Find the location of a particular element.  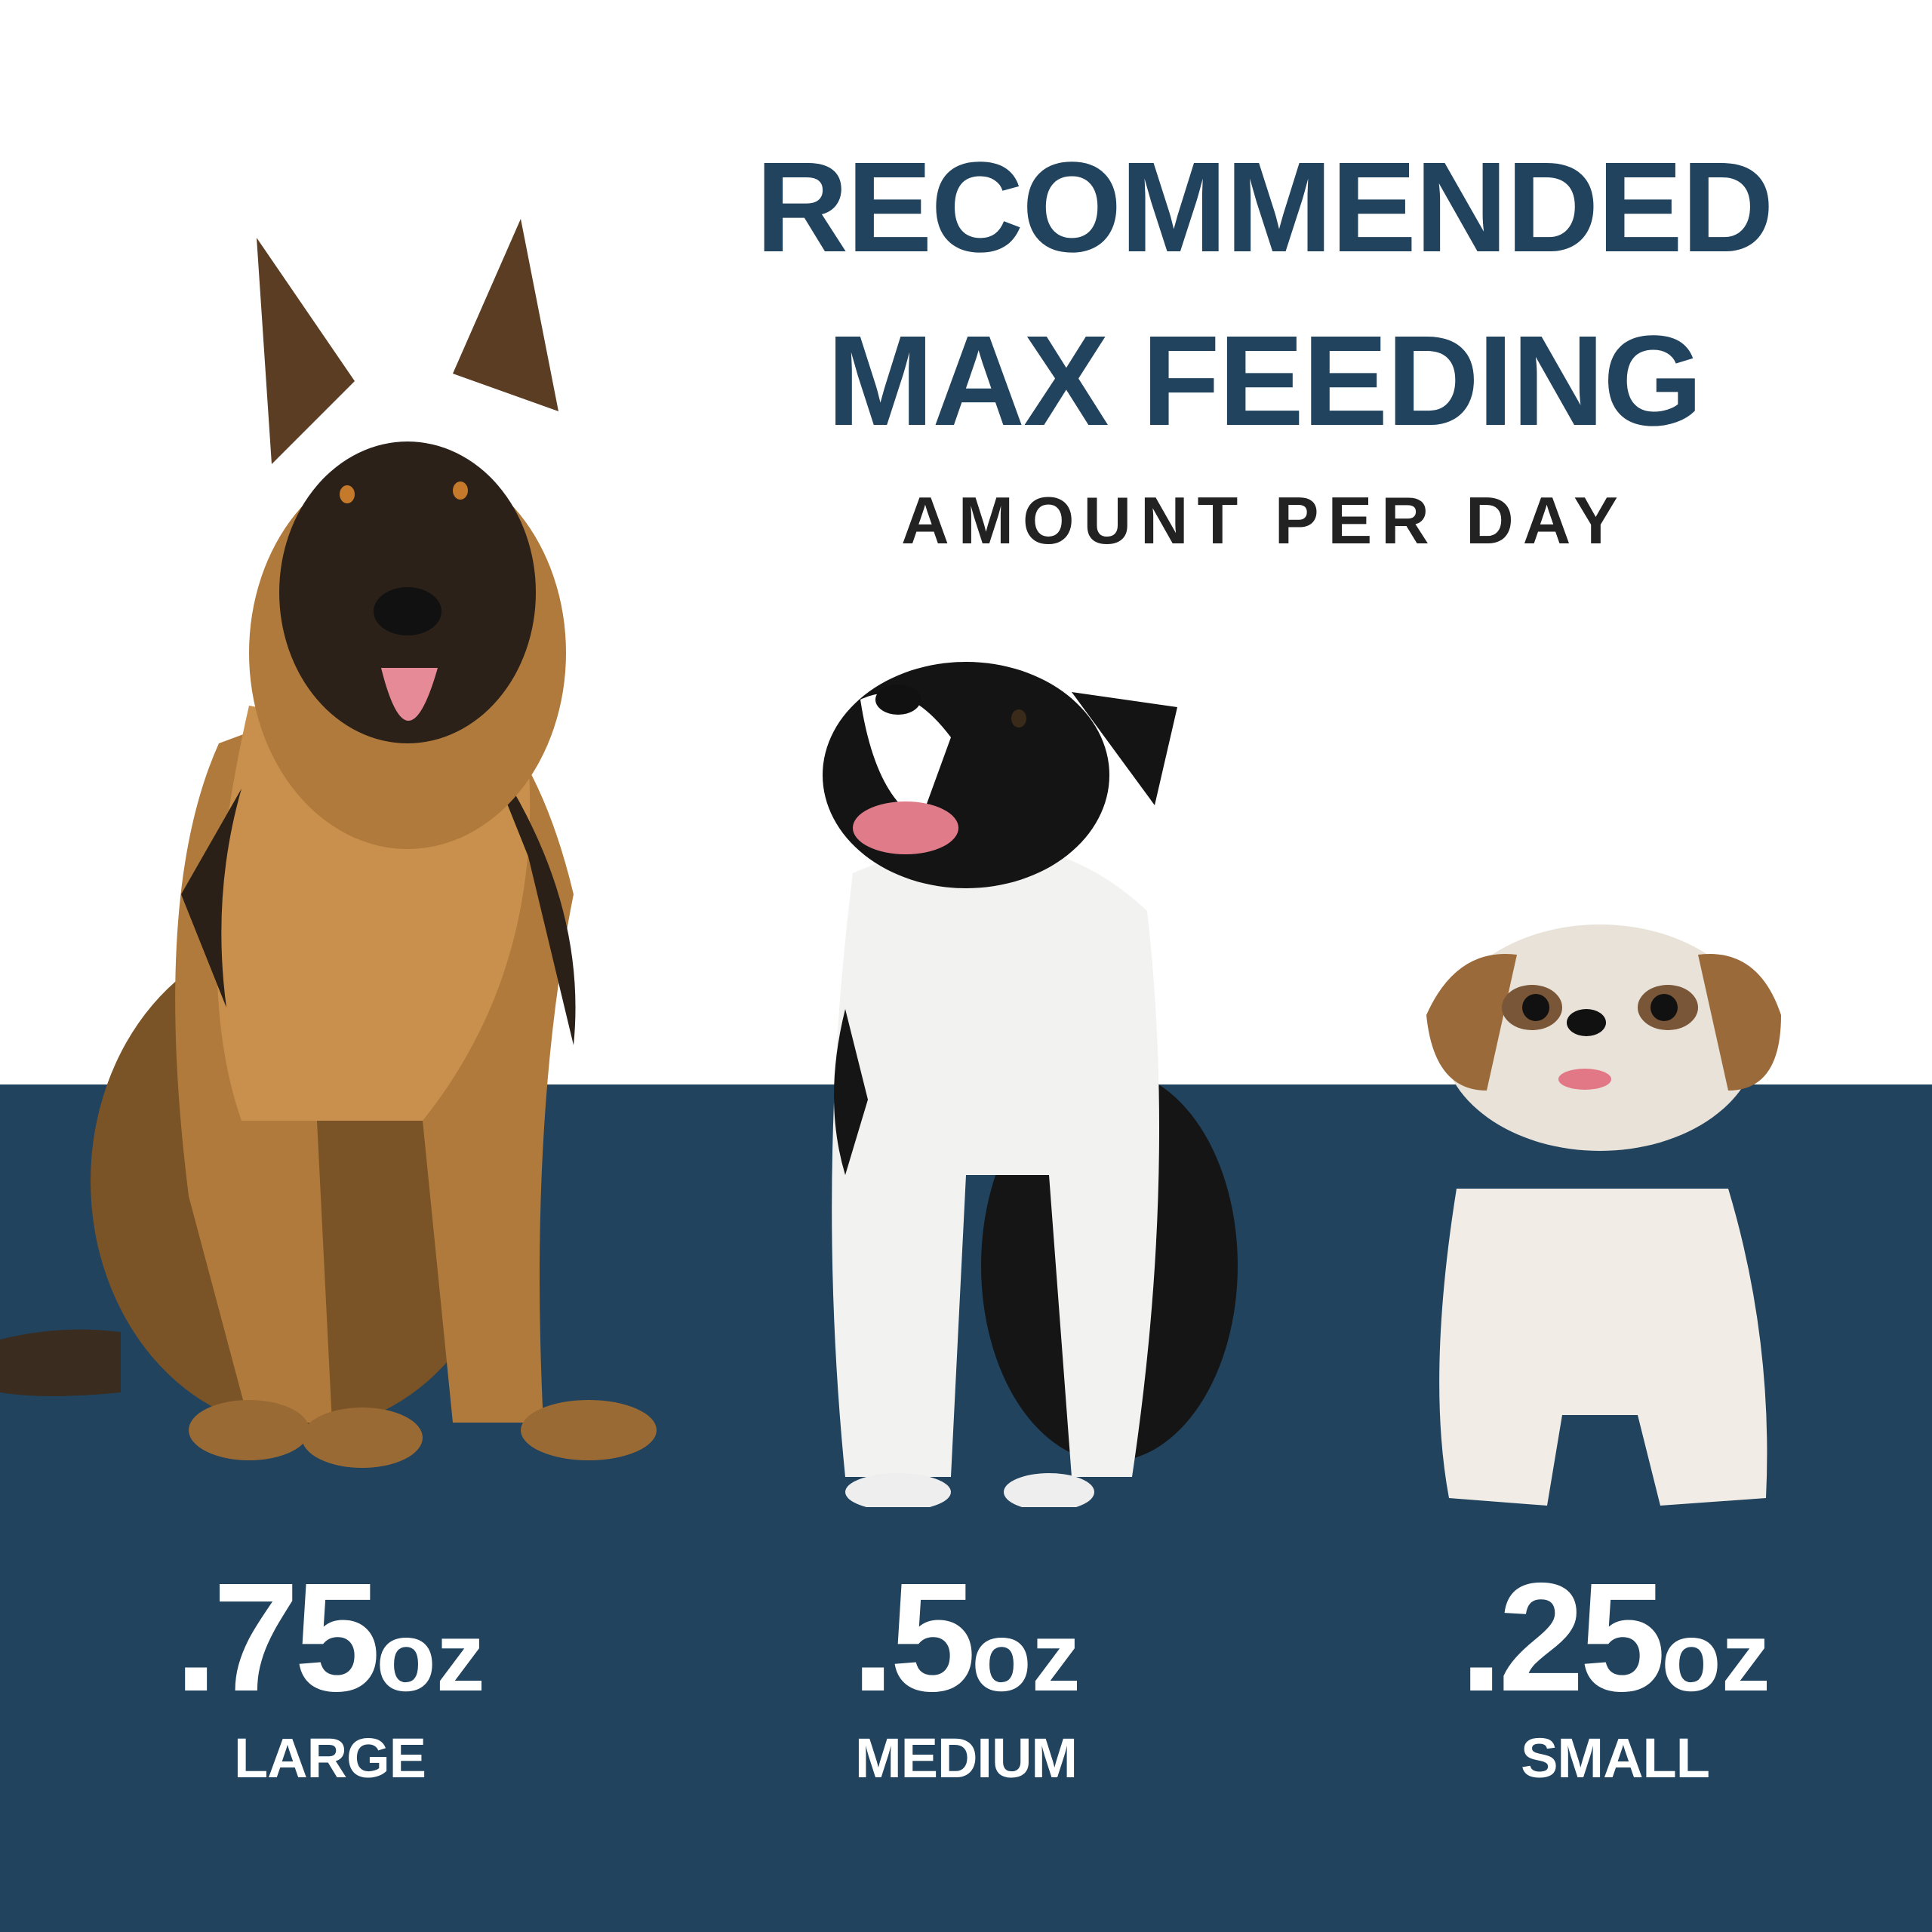

border-collie-image is located at coordinates (1030, 1084).